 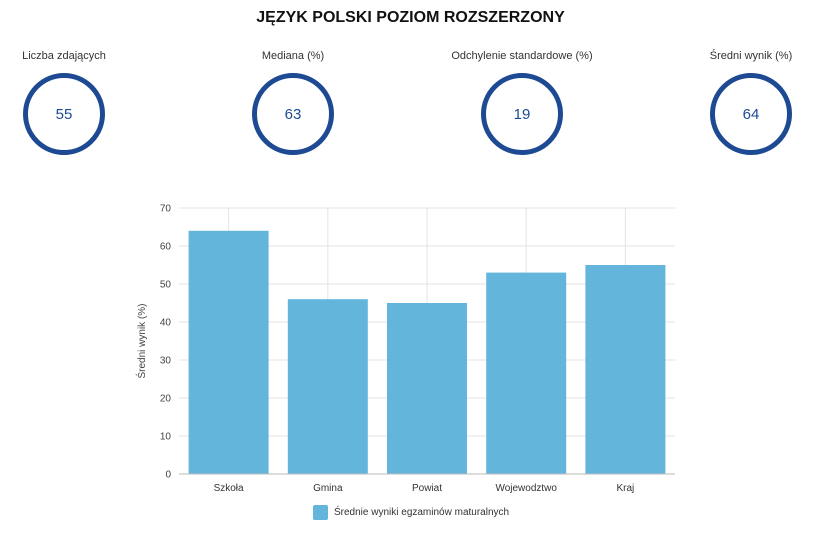 What do you see at coordinates (166, 209) in the screenshot?
I see `y-tick-label: 70` at bounding box center [166, 209].